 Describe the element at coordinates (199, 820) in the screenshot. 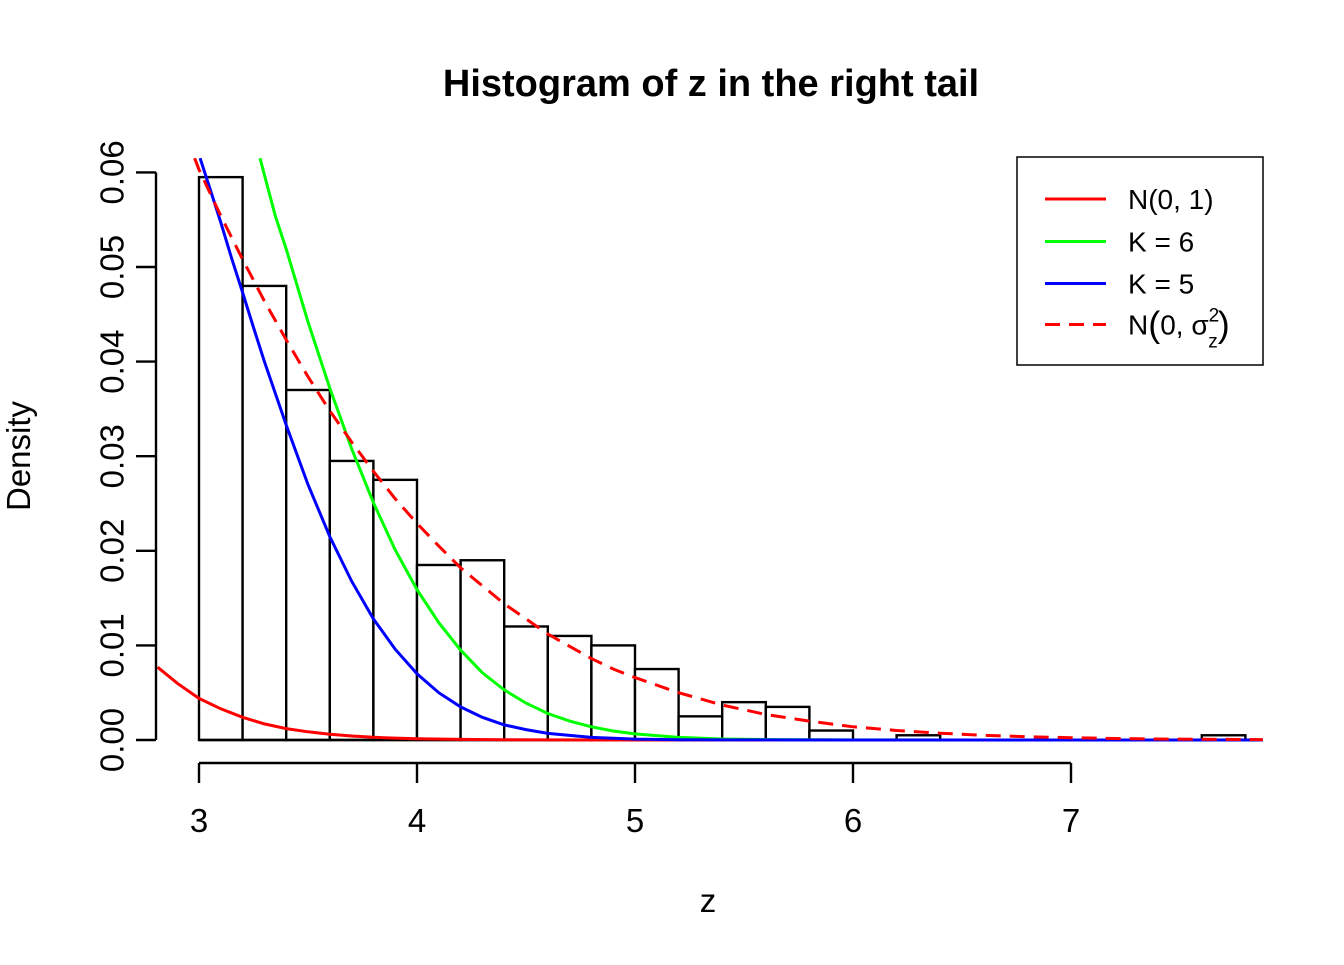

I see `x-tick-label: 3` at that location.